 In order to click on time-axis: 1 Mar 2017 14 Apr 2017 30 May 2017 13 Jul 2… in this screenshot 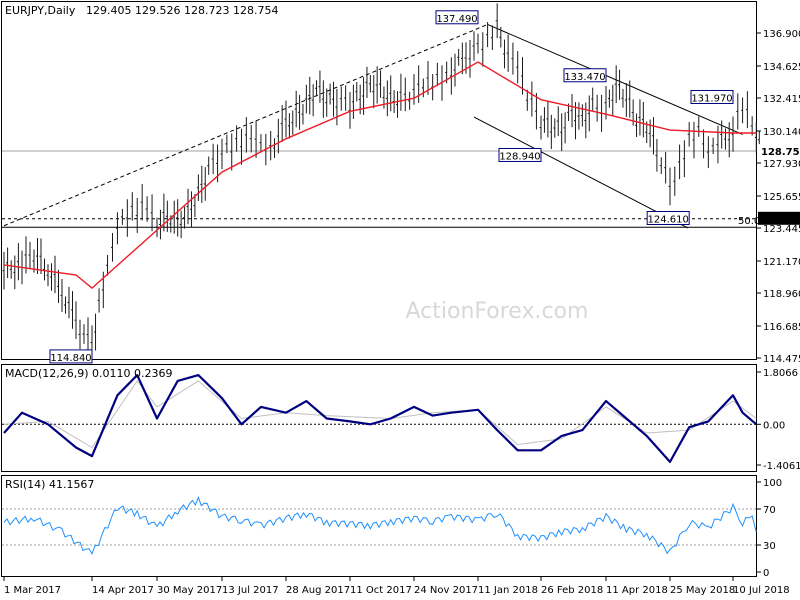, I will do `click(396, 586)`.